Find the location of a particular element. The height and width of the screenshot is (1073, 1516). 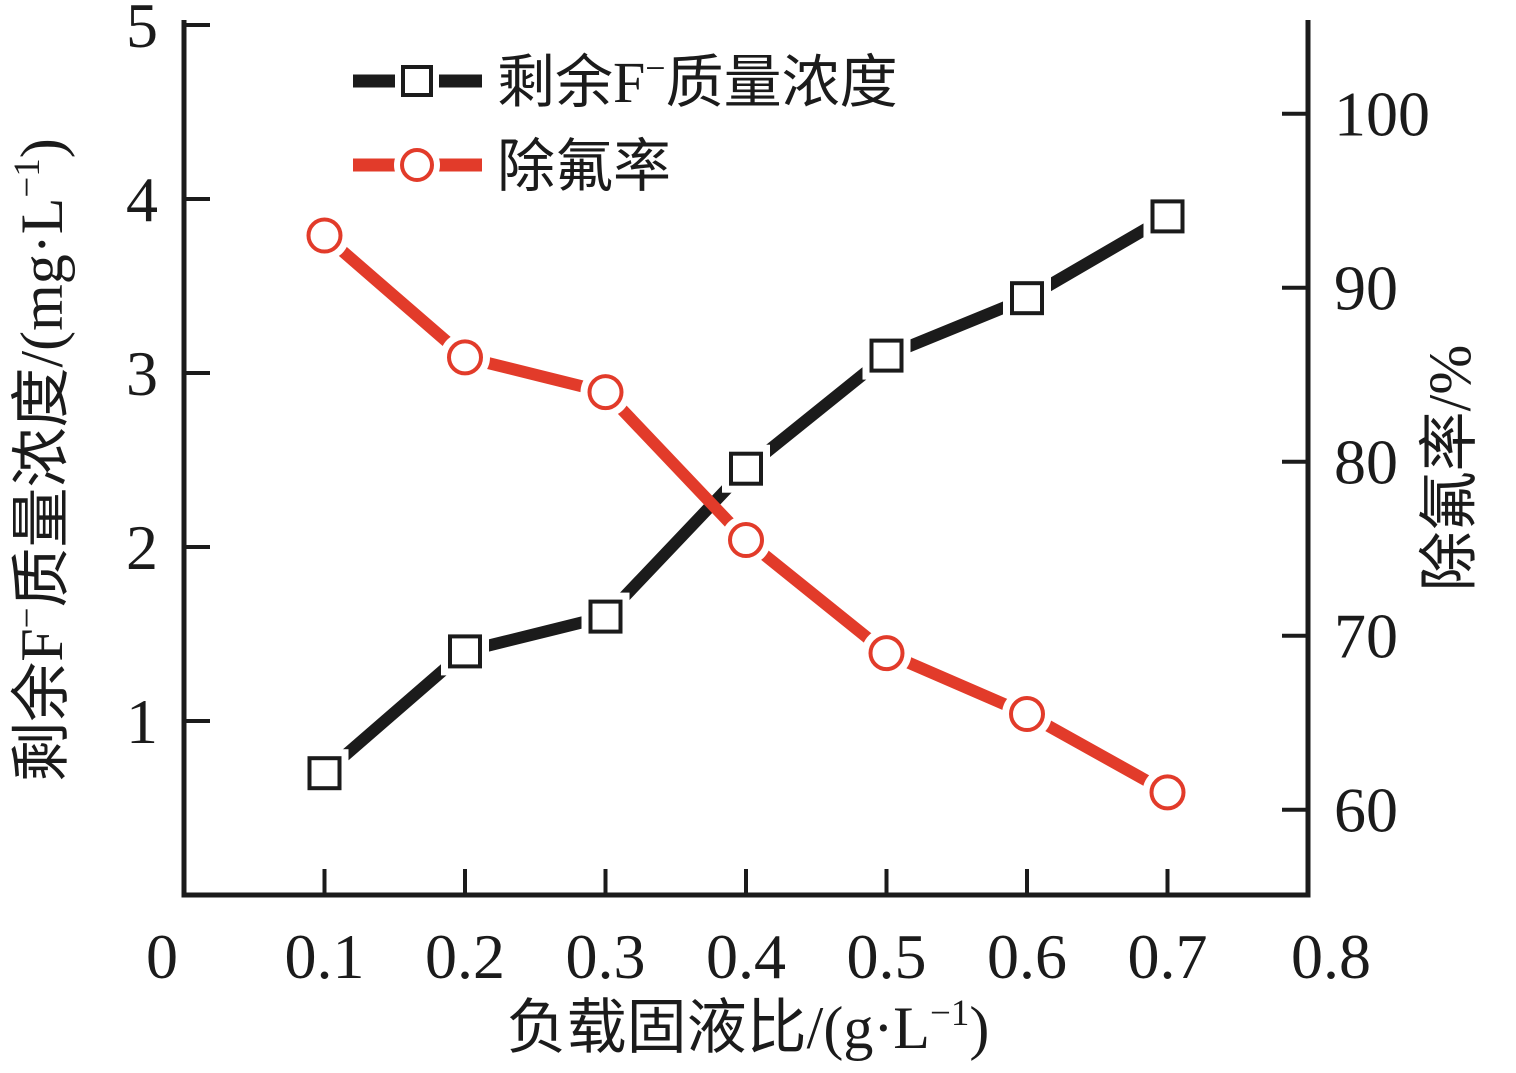

left-axis-tick-label: 1 is located at coordinates (142, 721).